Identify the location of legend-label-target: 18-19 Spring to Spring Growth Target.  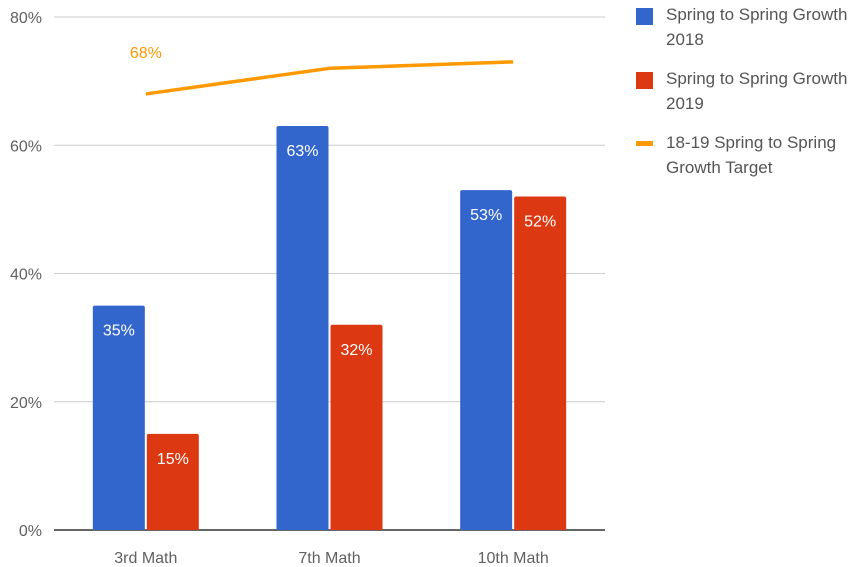
(751, 155).